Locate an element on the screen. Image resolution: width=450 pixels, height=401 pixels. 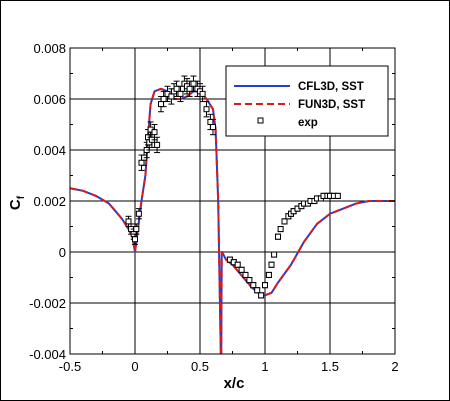
legend: CFL3D, SST FUN3D, SST exp is located at coordinates (307, 101).